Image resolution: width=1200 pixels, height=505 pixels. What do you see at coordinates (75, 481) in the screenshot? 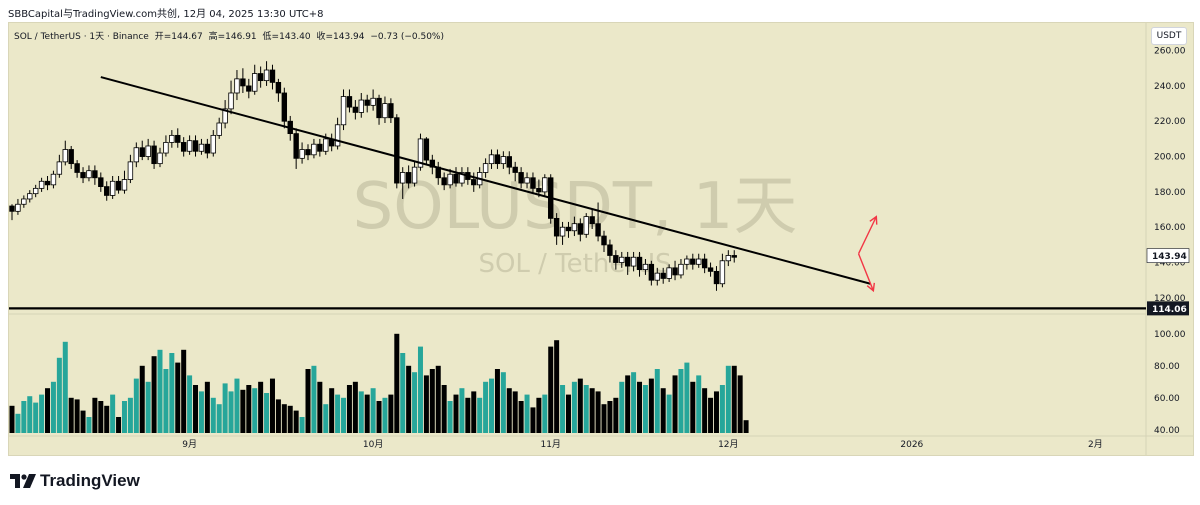
I see `tradingview-logo: TradingView` at bounding box center [75, 481].